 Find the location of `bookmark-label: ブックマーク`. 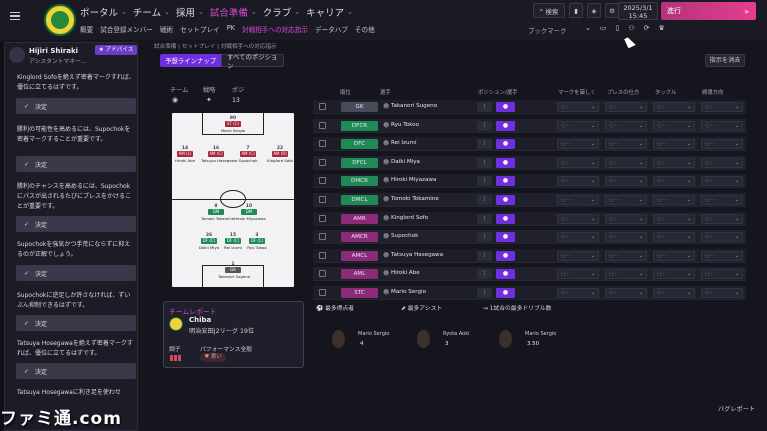

bookmark-label: ブックマーク is located at coordinates (547, 31).